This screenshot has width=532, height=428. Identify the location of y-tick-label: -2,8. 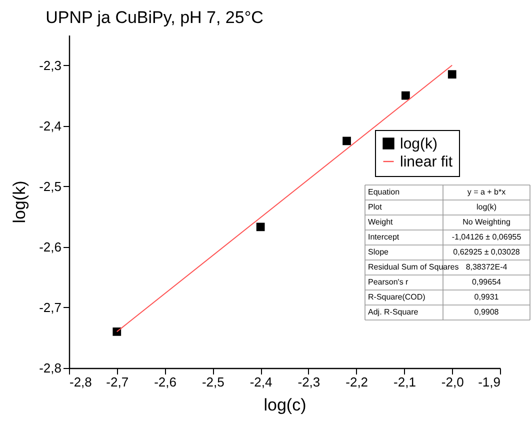
(50, 368).